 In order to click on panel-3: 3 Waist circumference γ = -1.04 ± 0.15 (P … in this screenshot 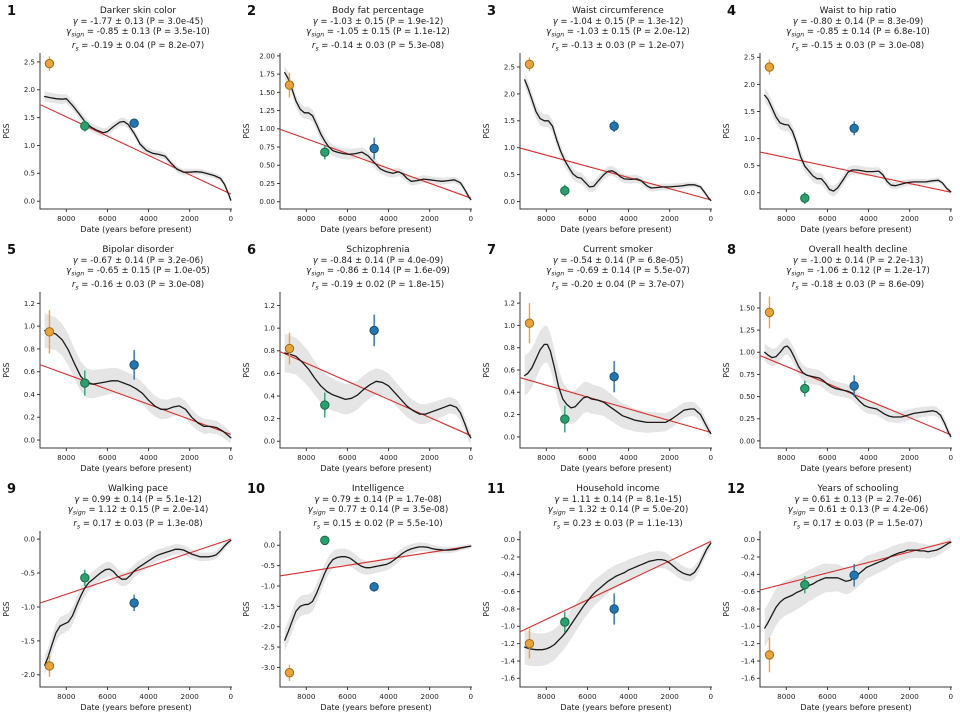, I will do `click(600, 119)`.